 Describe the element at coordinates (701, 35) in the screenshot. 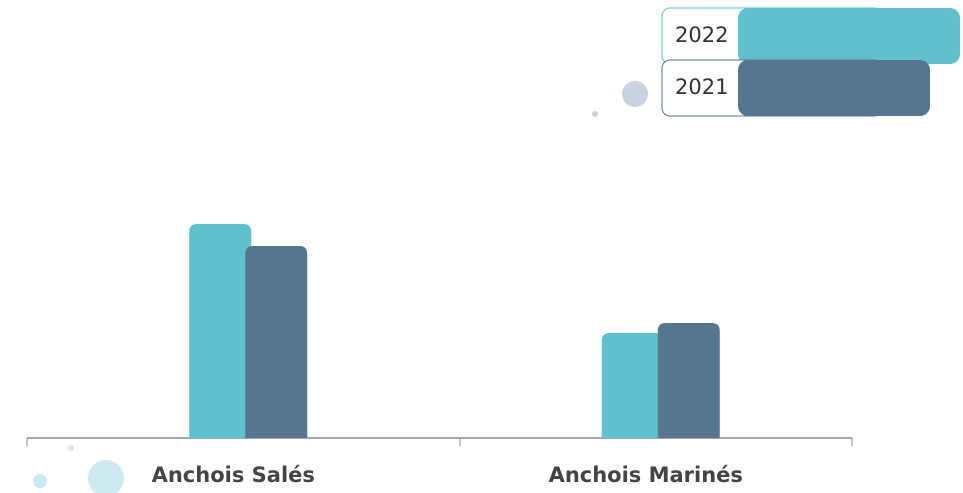

I see `legend-label: 2022` at that location.